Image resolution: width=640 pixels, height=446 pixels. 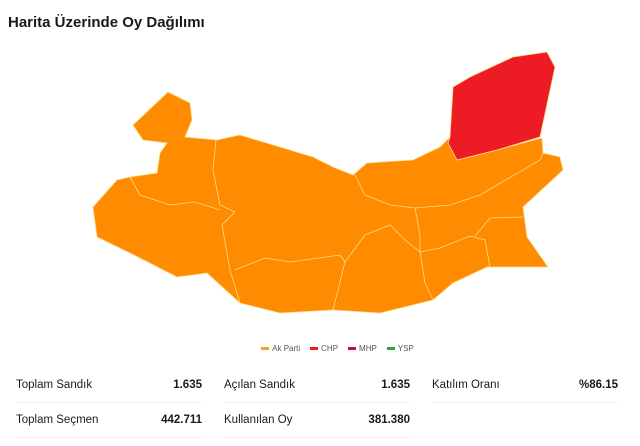 I want to click on legend-item-ysp: YSP, so click(x=400, y=348).